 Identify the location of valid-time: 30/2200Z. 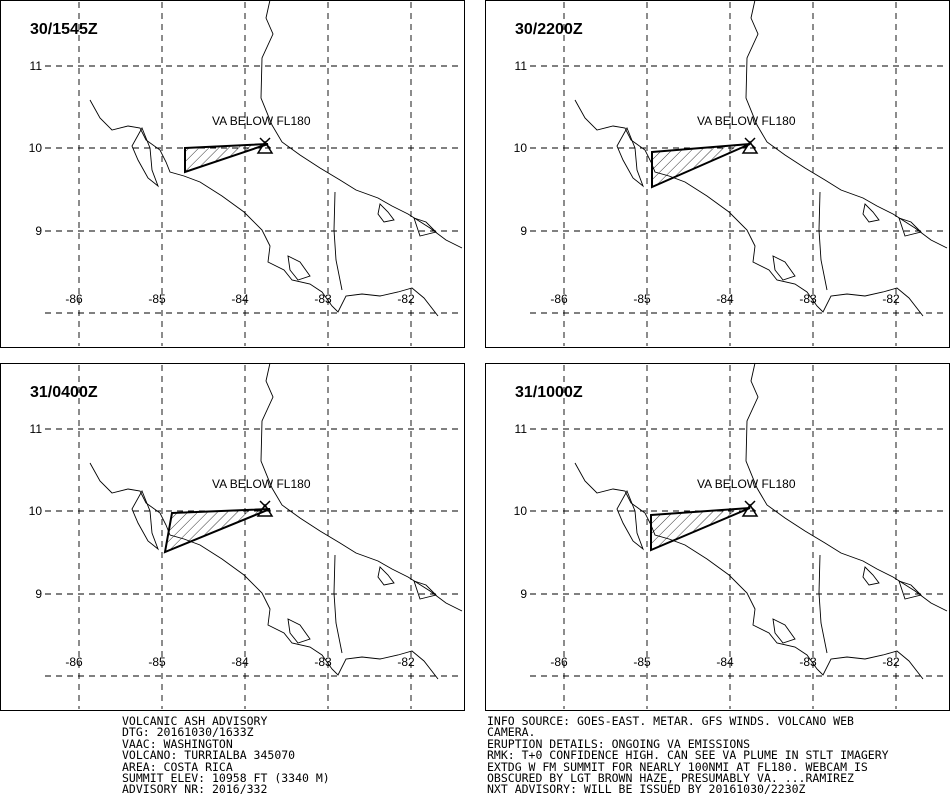
(549, 29).